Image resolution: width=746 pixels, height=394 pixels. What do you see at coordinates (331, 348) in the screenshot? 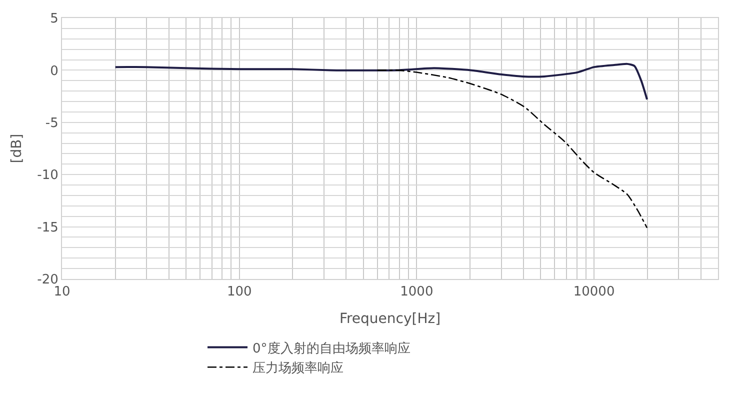
I see `legend-label: 0°度入射的自由场频率响应` at bounding box center [331, 348].